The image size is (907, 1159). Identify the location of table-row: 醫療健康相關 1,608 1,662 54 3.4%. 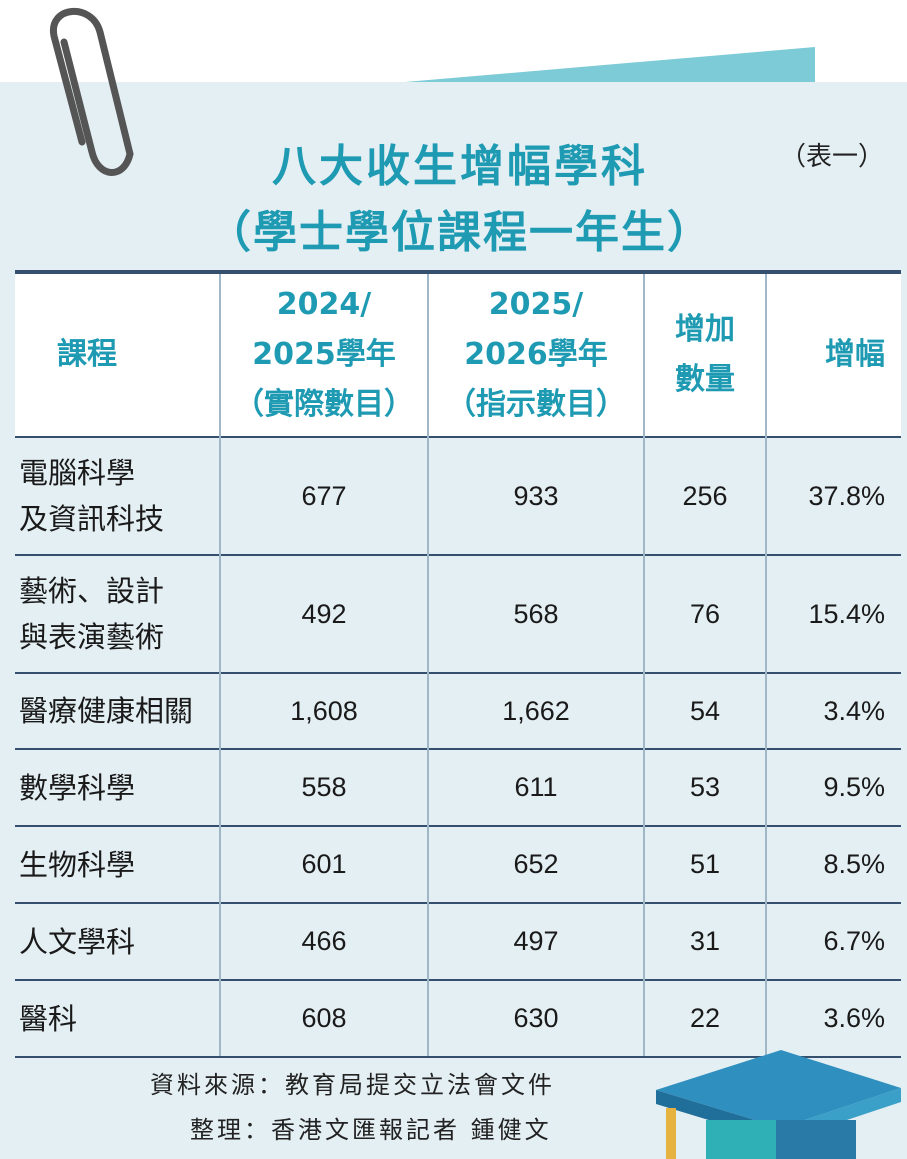
(458, 710).